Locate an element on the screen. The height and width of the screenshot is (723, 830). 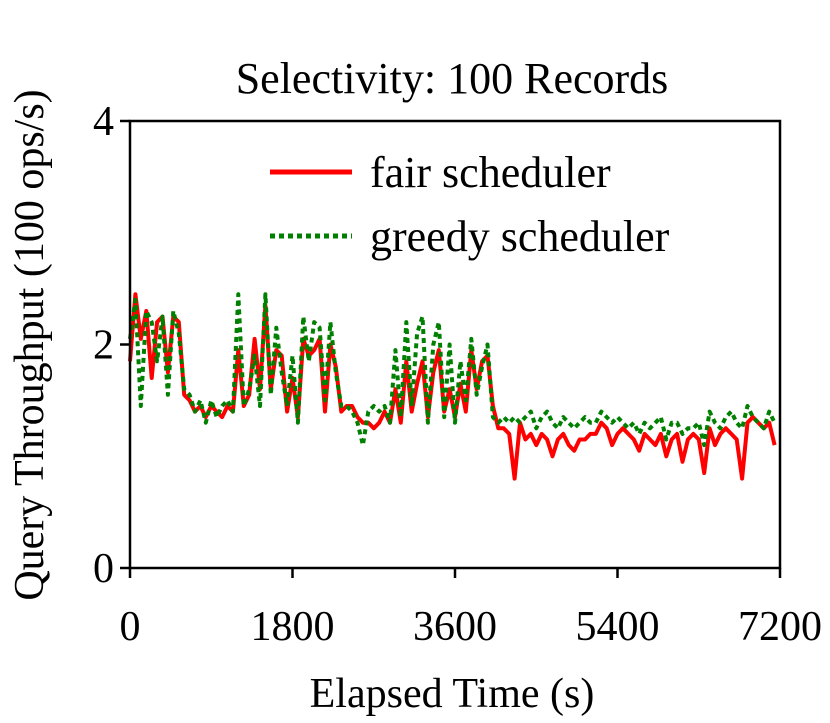
x-tick-label: 7200 is located at coordinates (780, 627).